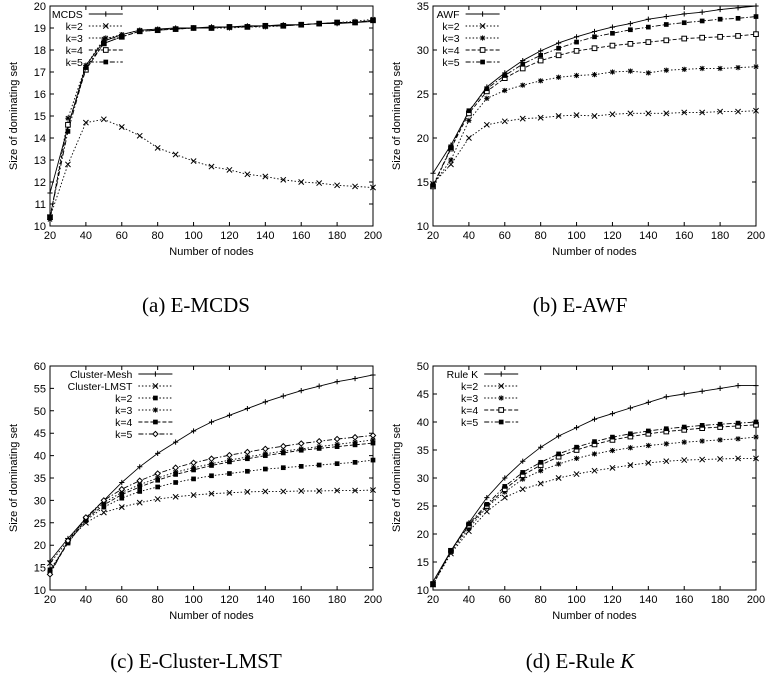 This screenshot has width=768, height=677. Describe the element at coordinates (40, 139) in the screenshot. I see `y-tick-label: 14` at that location.